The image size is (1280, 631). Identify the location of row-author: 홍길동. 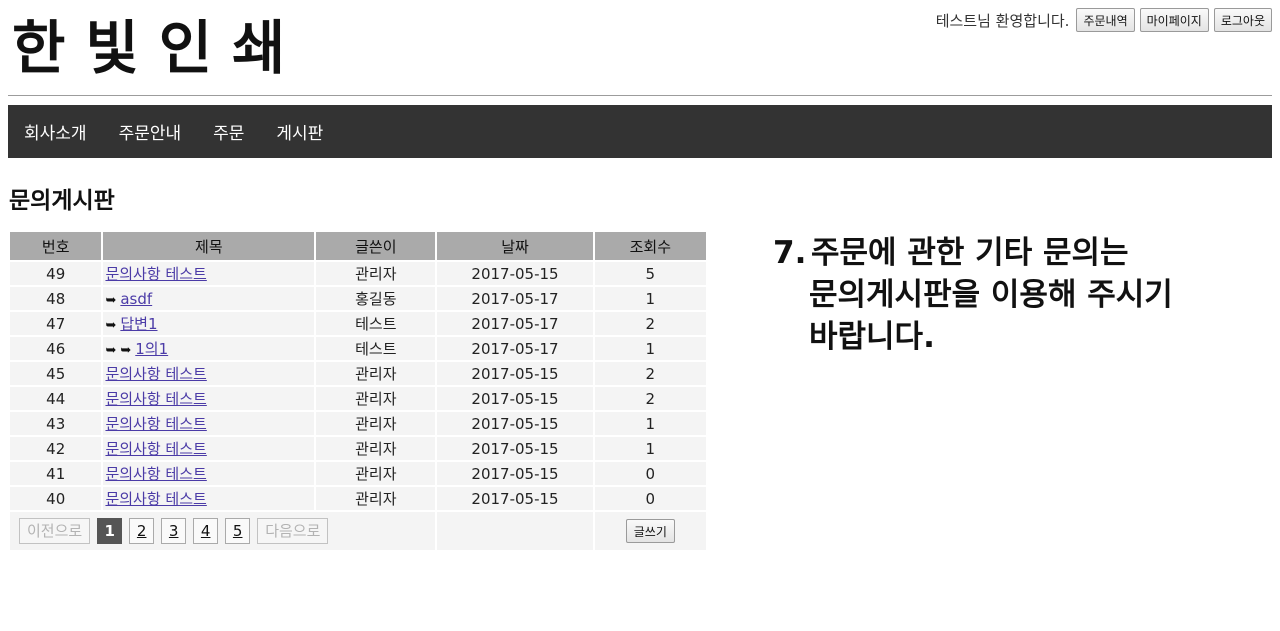
(376, 298).